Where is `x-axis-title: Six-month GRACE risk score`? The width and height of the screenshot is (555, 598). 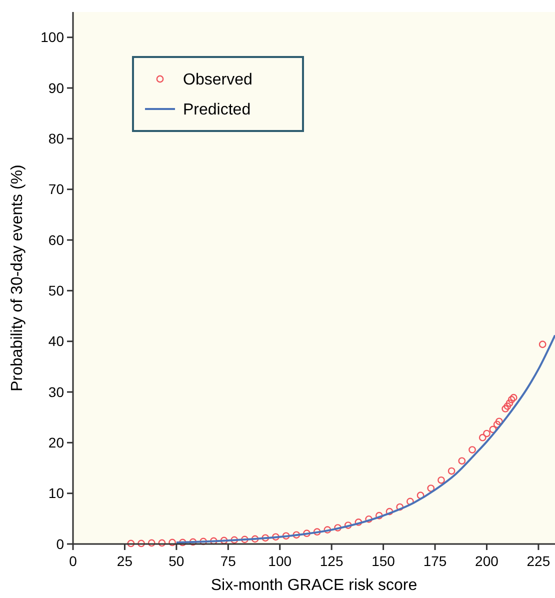
x-axis-title: Six-month GRACE risk score is located at coordinates (314, 585).